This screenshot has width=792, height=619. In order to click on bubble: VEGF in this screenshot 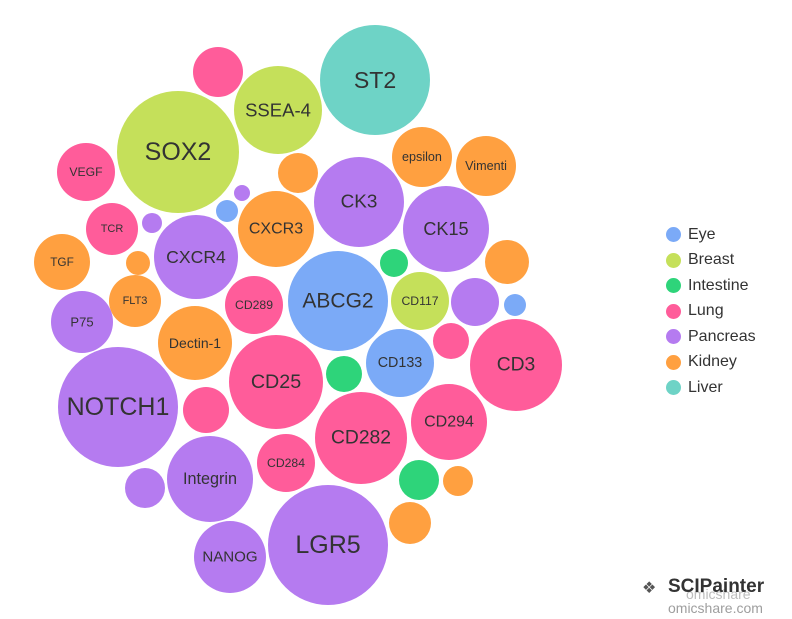, I will do `click(86, 172)`.